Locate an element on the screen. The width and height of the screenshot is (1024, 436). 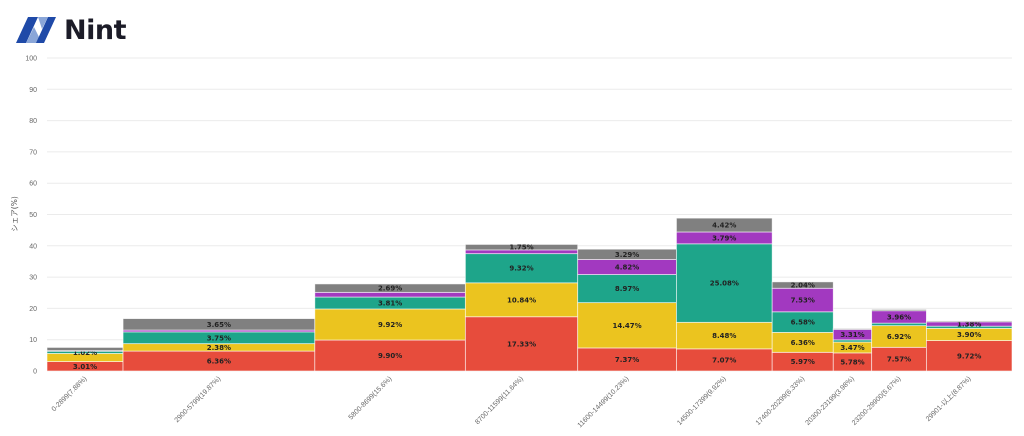
segment-data-label: 9.72% is located at coordinates (969, 356).